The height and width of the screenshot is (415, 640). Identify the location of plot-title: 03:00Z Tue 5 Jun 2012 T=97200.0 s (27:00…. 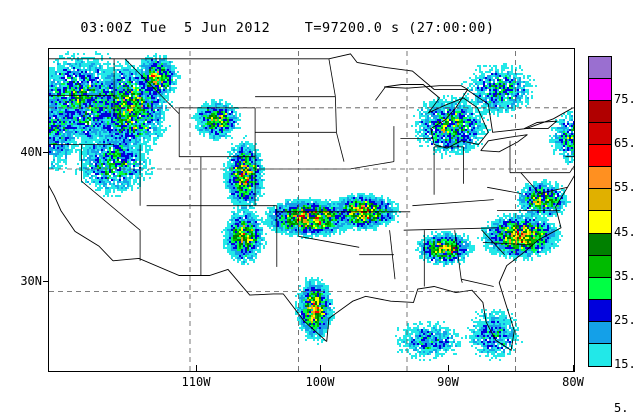
(287, 28).